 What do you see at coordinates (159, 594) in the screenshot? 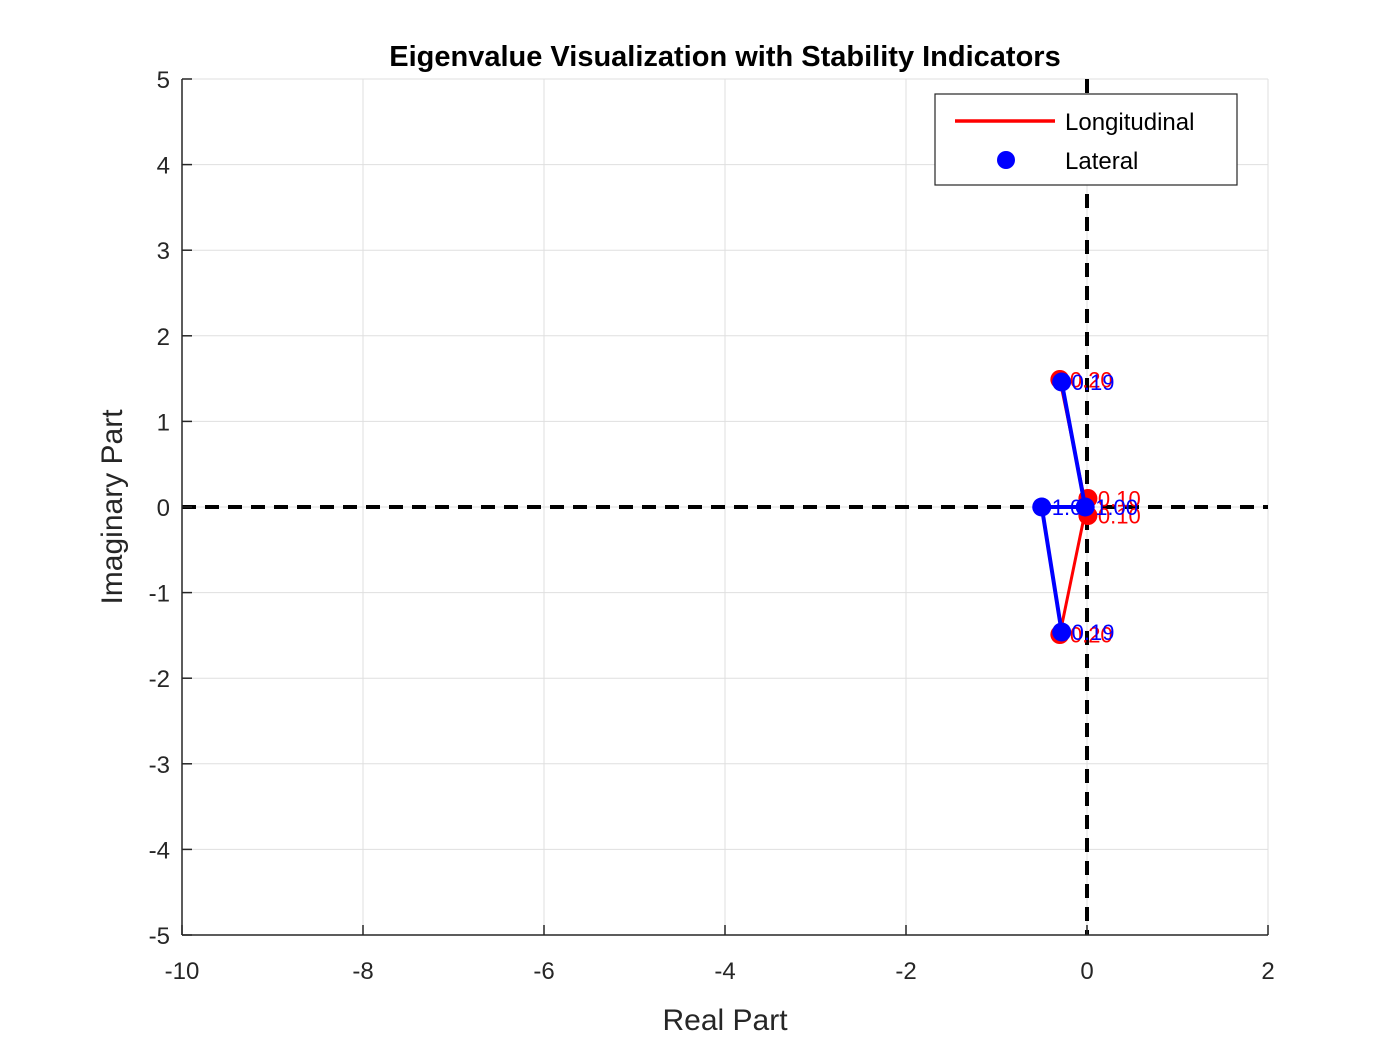
I see `y-tick-label: -1` at bounding box center [159, 594].